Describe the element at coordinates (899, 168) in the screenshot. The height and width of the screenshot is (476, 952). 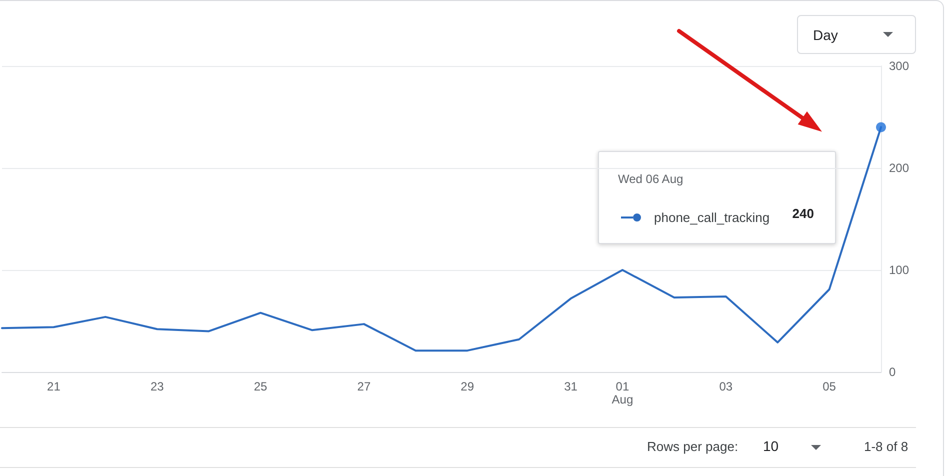
I see `y-tick-label: 200` at that location.